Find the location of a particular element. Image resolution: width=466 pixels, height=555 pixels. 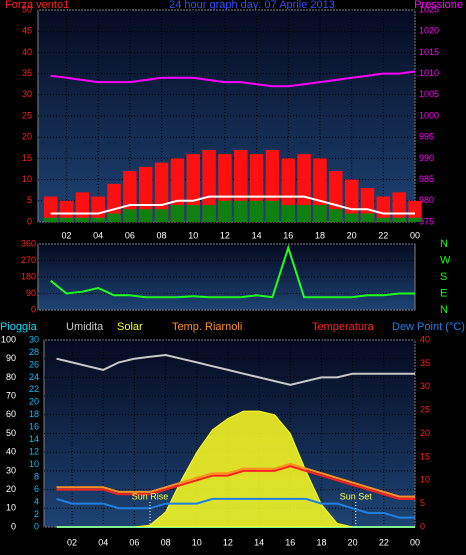

y3-tick-label: 18 is located at coordinates (34, 414).